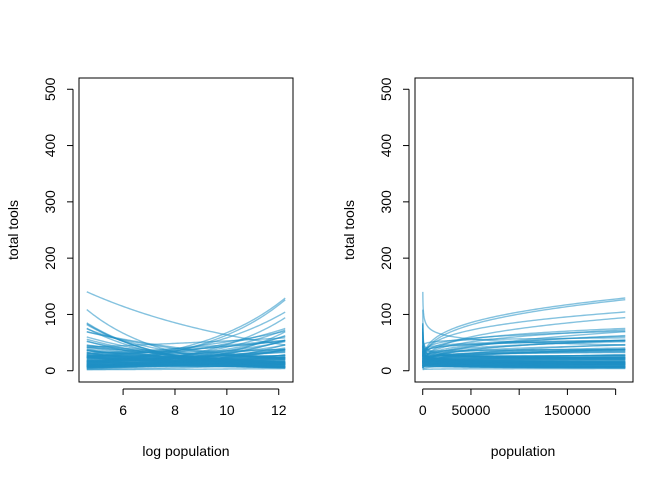 The width and height of the screenshot is (672, 480). I want to click on x-tick-label-left-2: 10, so click(227, 410).